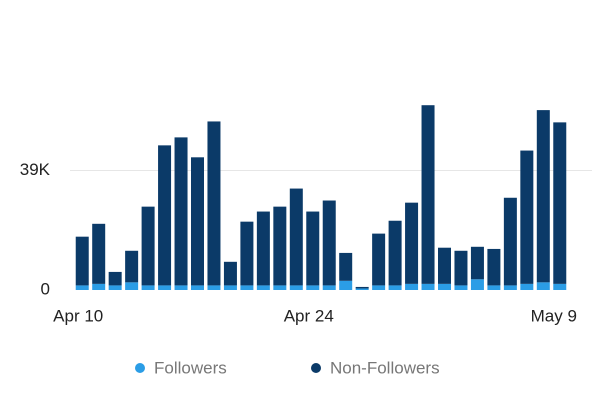  Describe the element at coordinates (45, 288) in the screenshot. I see `y-tick-label: 0` at that location.